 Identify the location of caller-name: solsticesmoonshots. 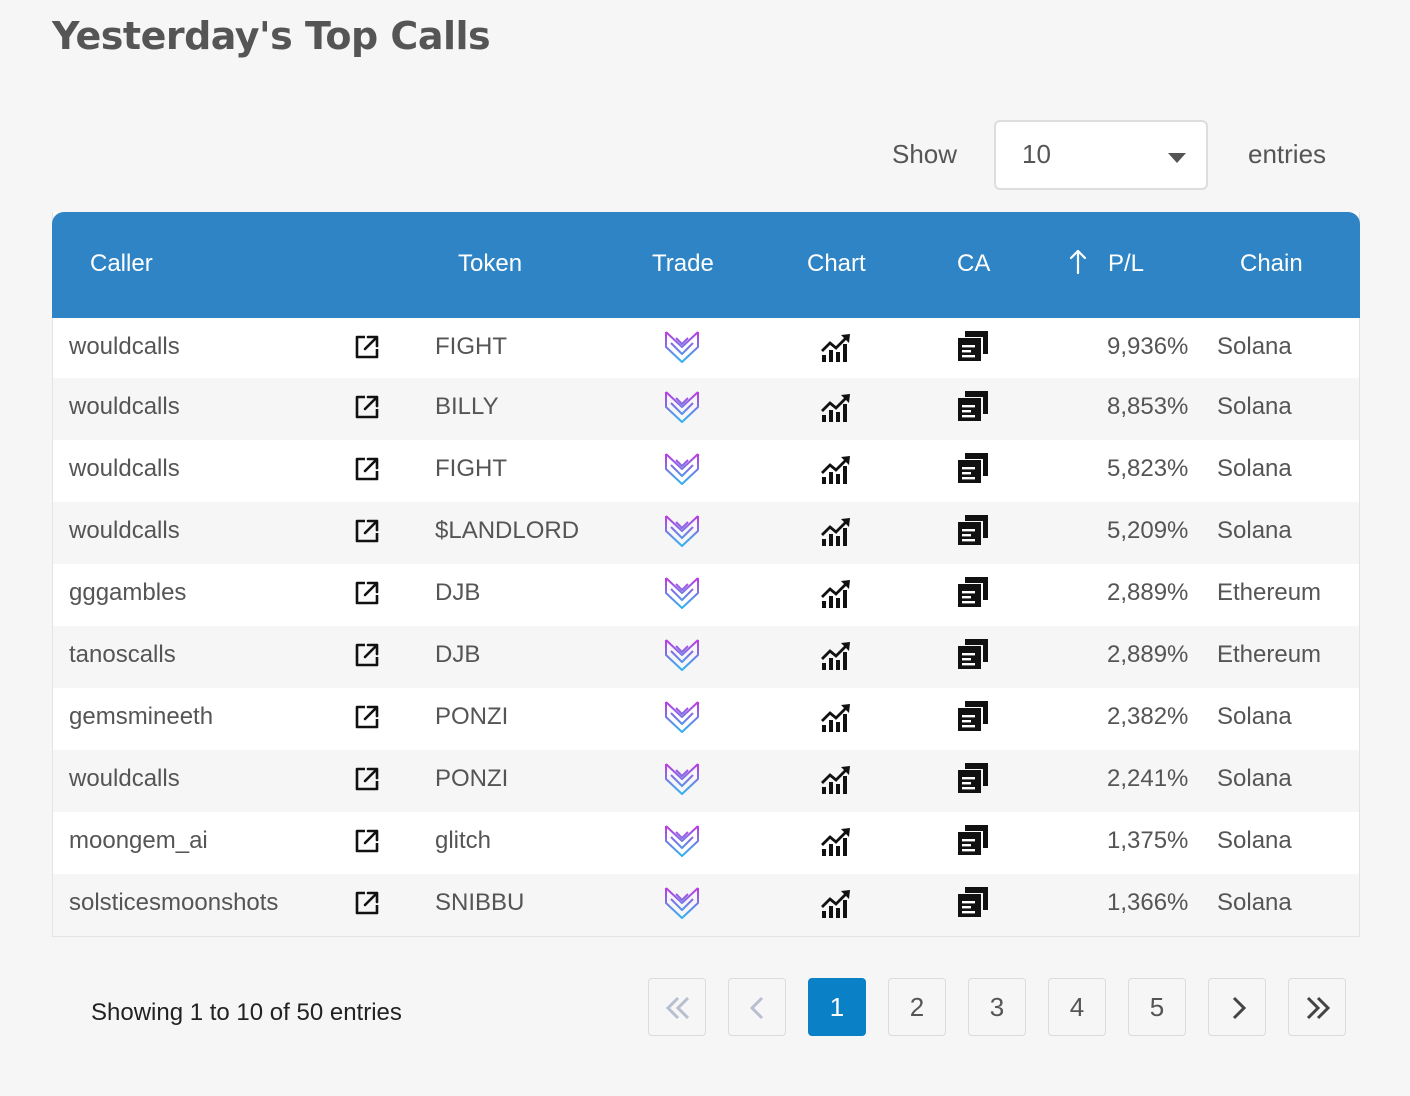
(174, 902).